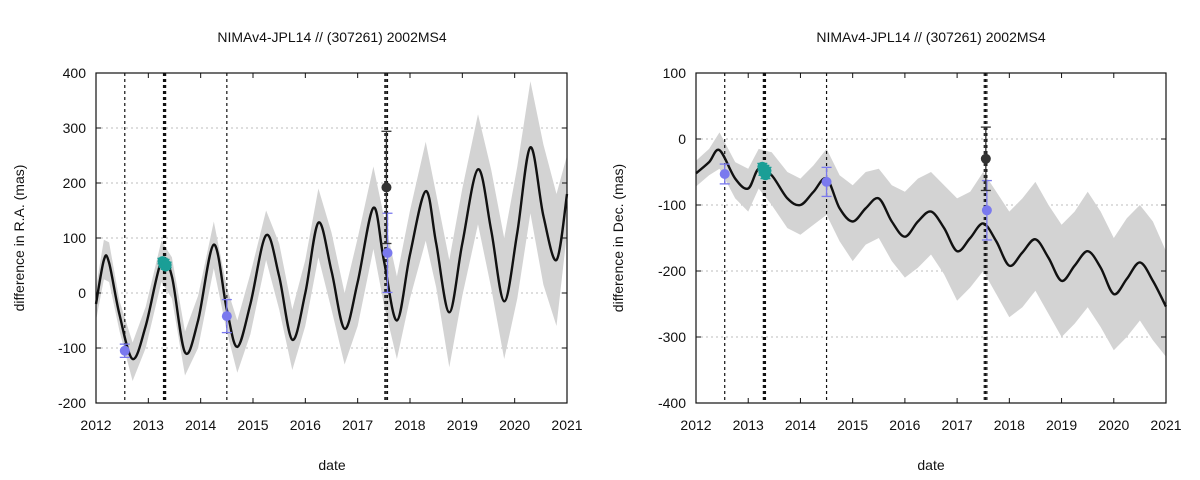 This screenshot has height=480, width=1200. I want to click on dec-y-tick-label: -100, so click(672, 205).